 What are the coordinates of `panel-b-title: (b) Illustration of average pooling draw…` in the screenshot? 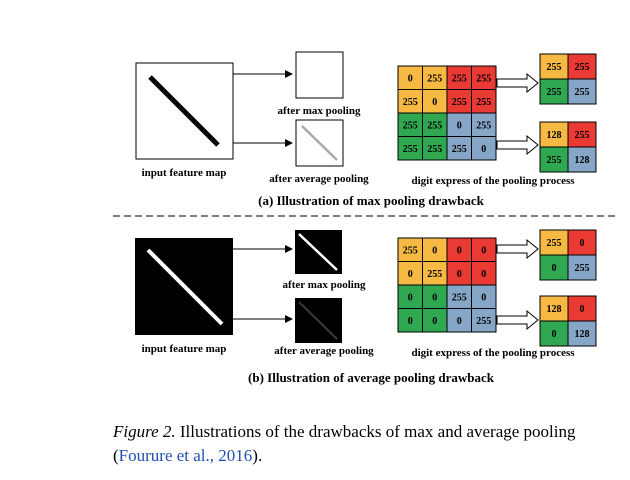 It's located at (371, 377).